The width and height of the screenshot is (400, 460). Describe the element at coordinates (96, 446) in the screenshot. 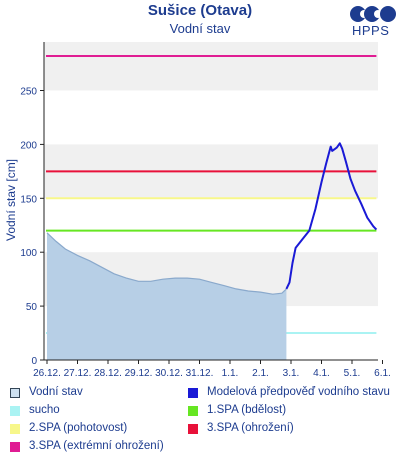

I see `legend-label: 3.SPA (extrémní ohrožení)` at that location.